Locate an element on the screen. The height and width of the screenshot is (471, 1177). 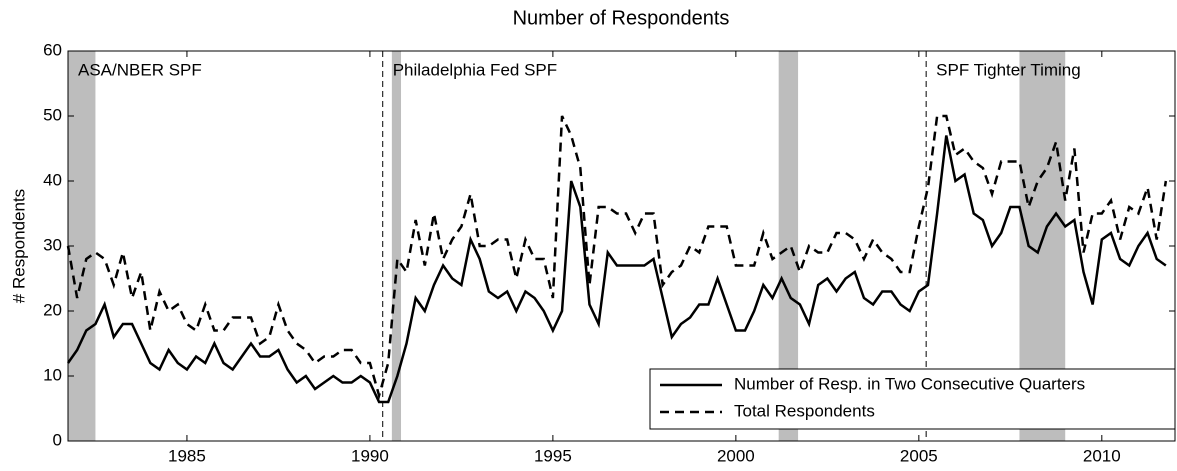
y-tick-label: 50 is located at coordinates (52, 114).